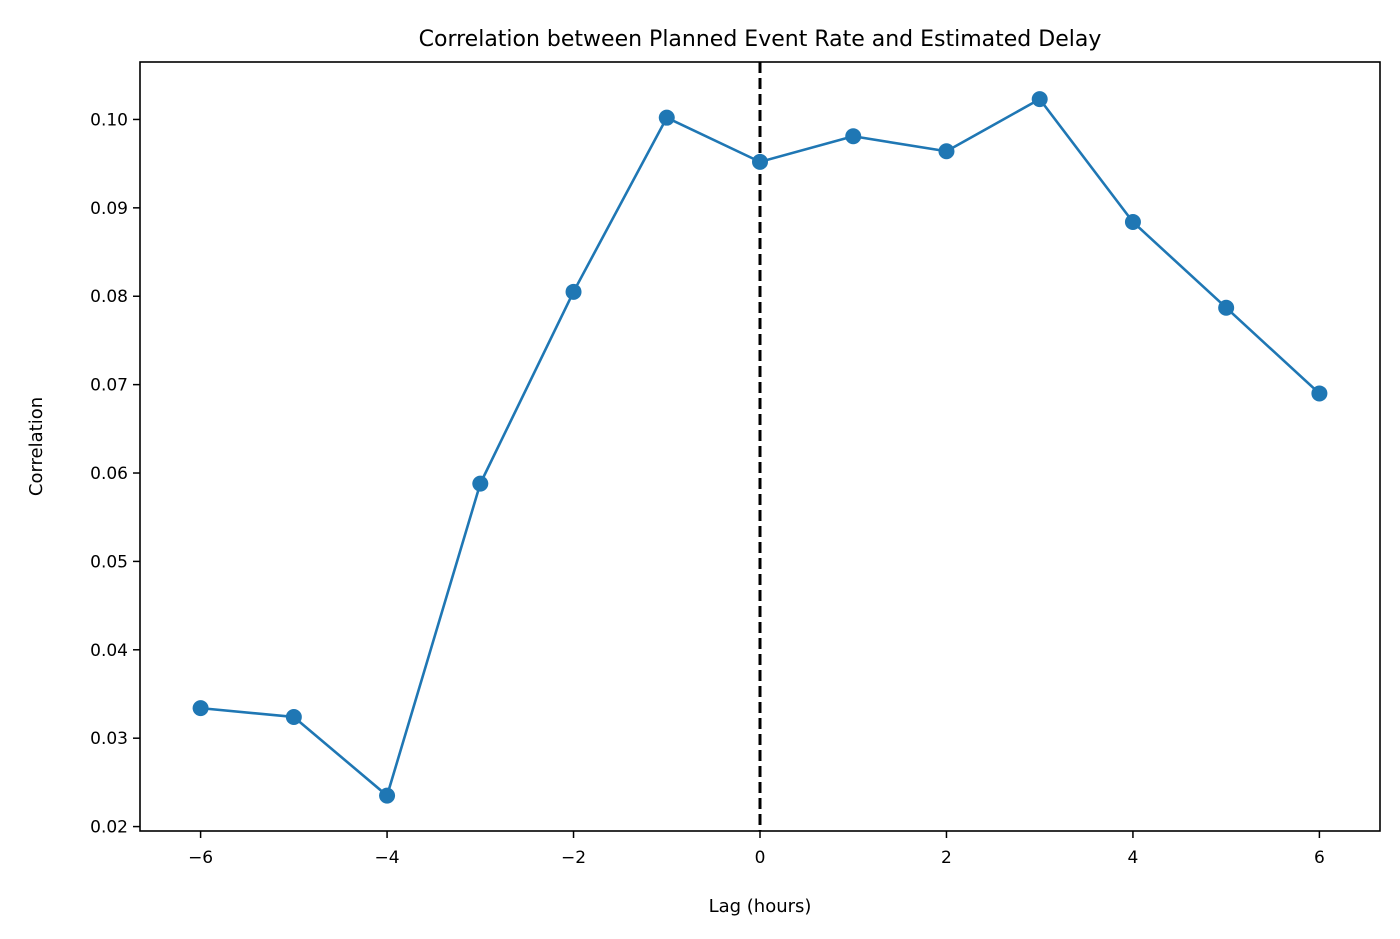 The image size is (1400, 939). What do you see at coordinates (109, 386) in the screenshot?
I see `y-tick-label: 0.07` at bounding box center [109, 386].